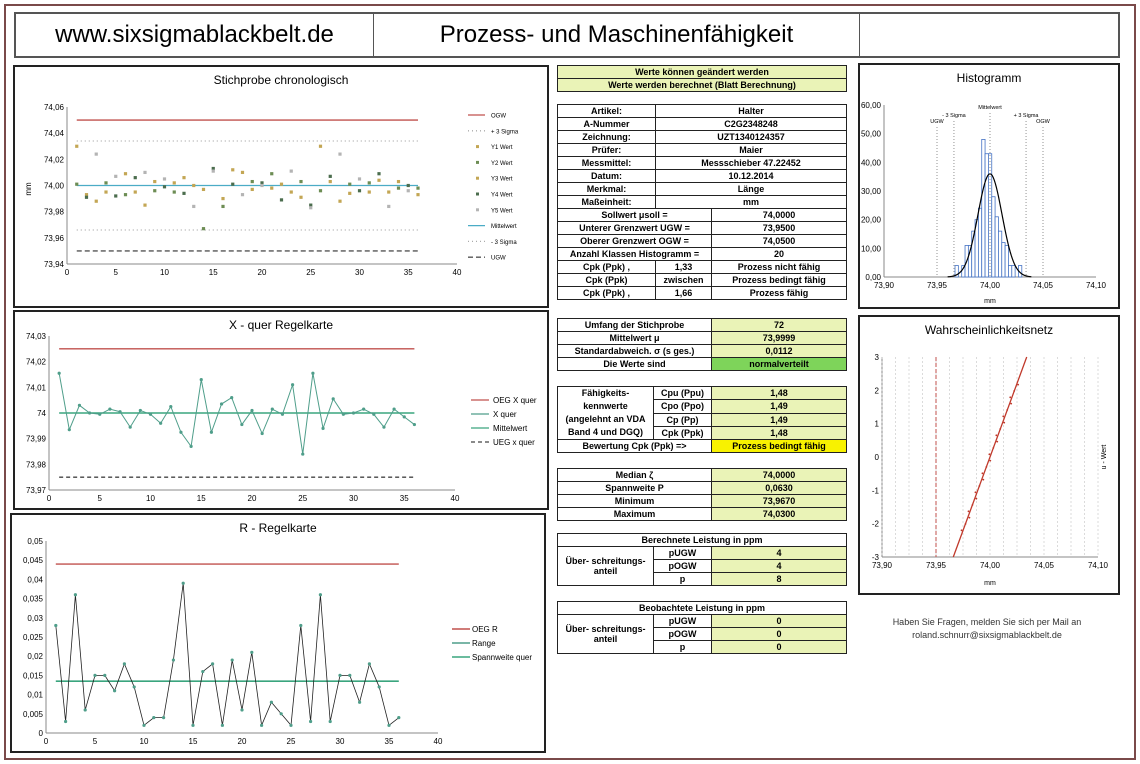 Image resolution: width=1140 pixels, height=764 pixels. What do you see at coordinates (281, 80) in the screenshot?
I see `chrono-chart-title: Stichprobe chronologisch` at bounding box center [281, 80].